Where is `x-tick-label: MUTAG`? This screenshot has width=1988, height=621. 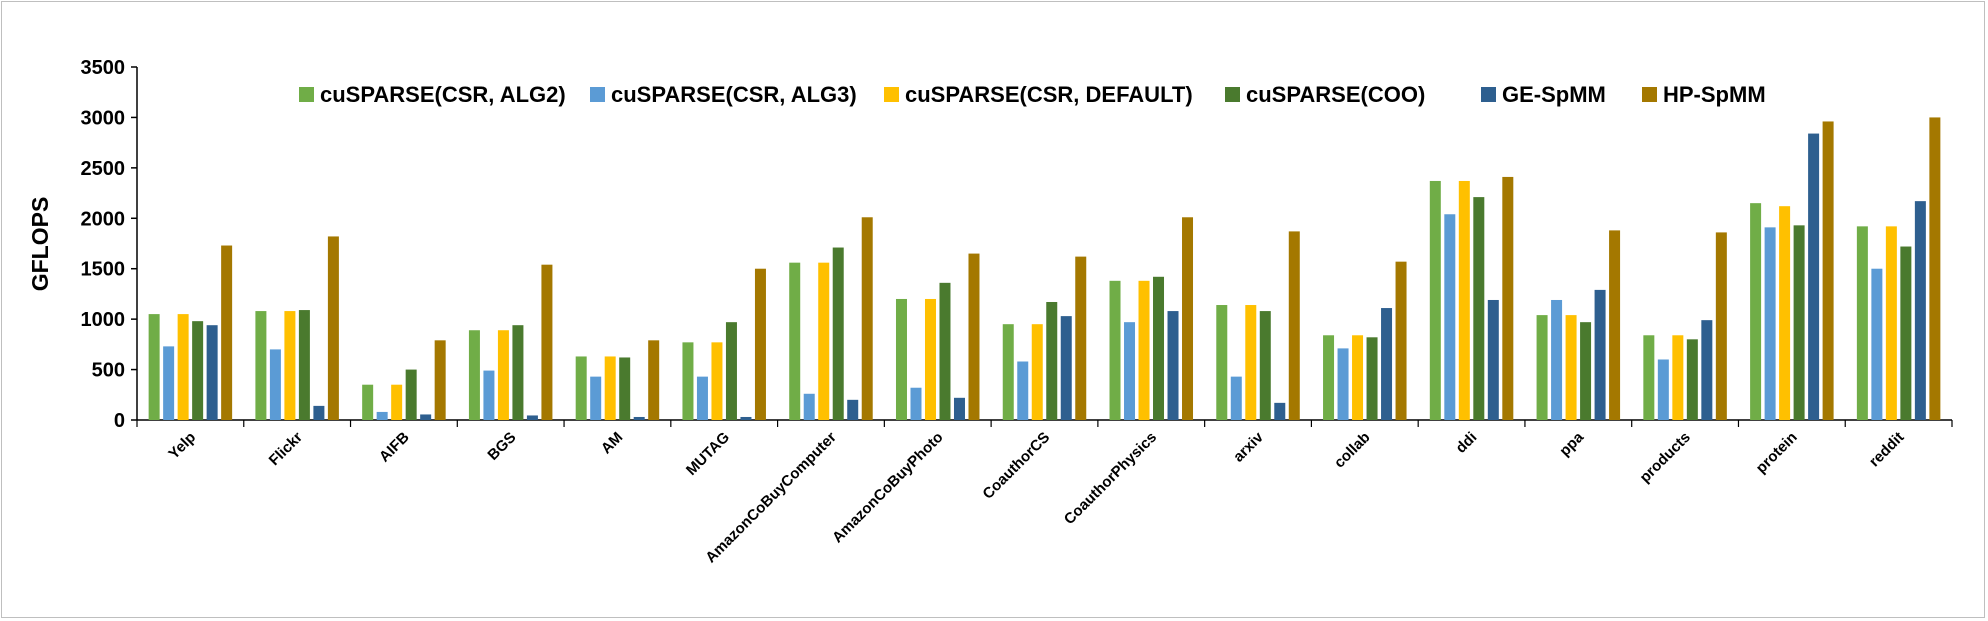 x-tick-label: MUTAG is located at coordinates (708, 454).